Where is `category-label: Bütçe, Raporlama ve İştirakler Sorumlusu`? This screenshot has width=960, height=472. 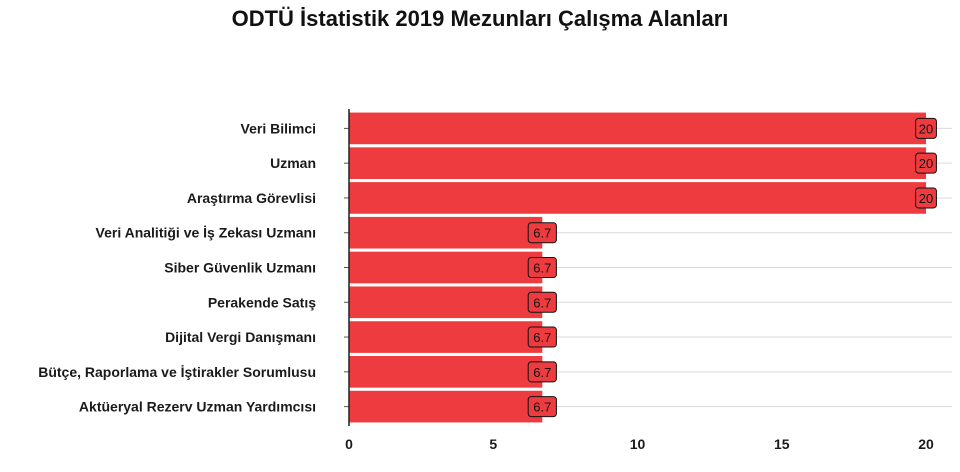 category-label: Bütçe, Raporlama ve İştirakler Sorumlusu is located at coordinates (177, 372).